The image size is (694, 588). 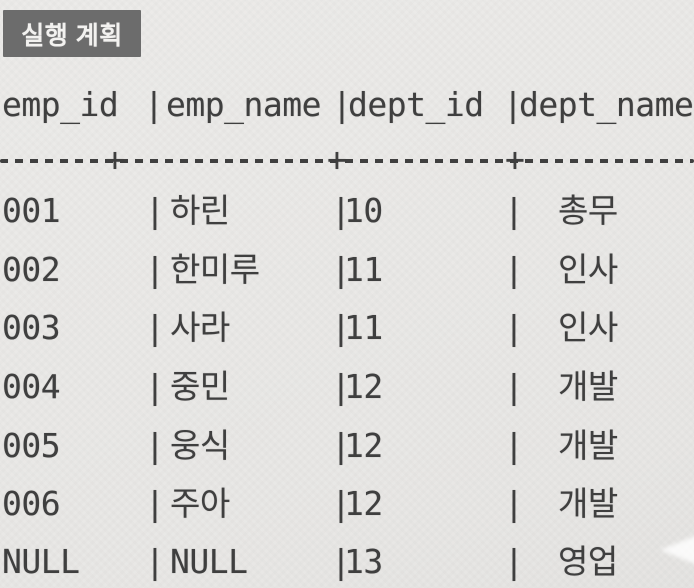 I want to click on column-header-emp-id: emp_id, so click(x=60, y=104).